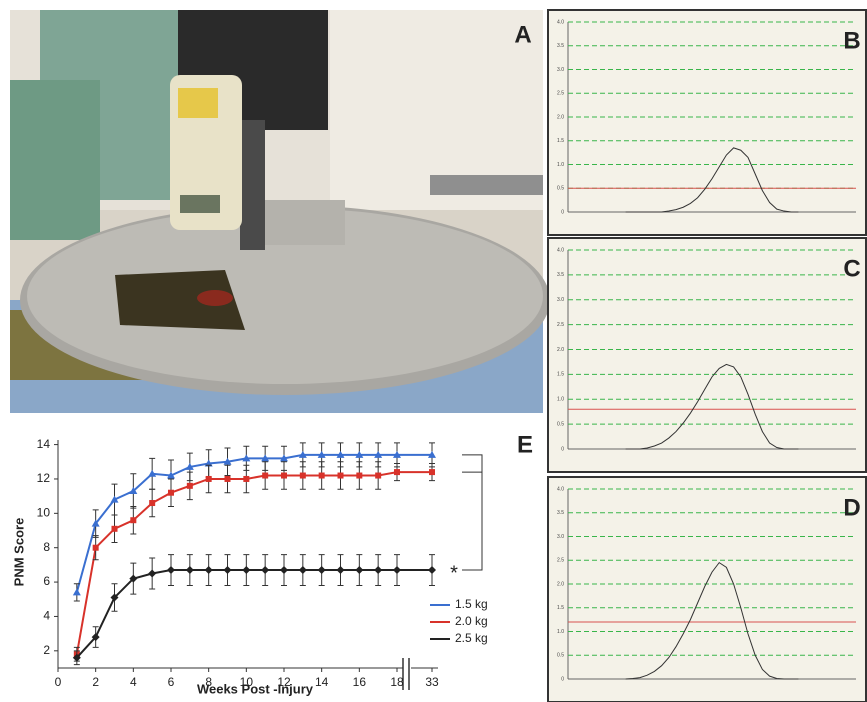 Image resolution: width=867 pixels, height=702 pixels. What do you see at coordinates (171, 682) in the screenshot?
I see `x-tick-label: 6` at bounding box center [171, 682].